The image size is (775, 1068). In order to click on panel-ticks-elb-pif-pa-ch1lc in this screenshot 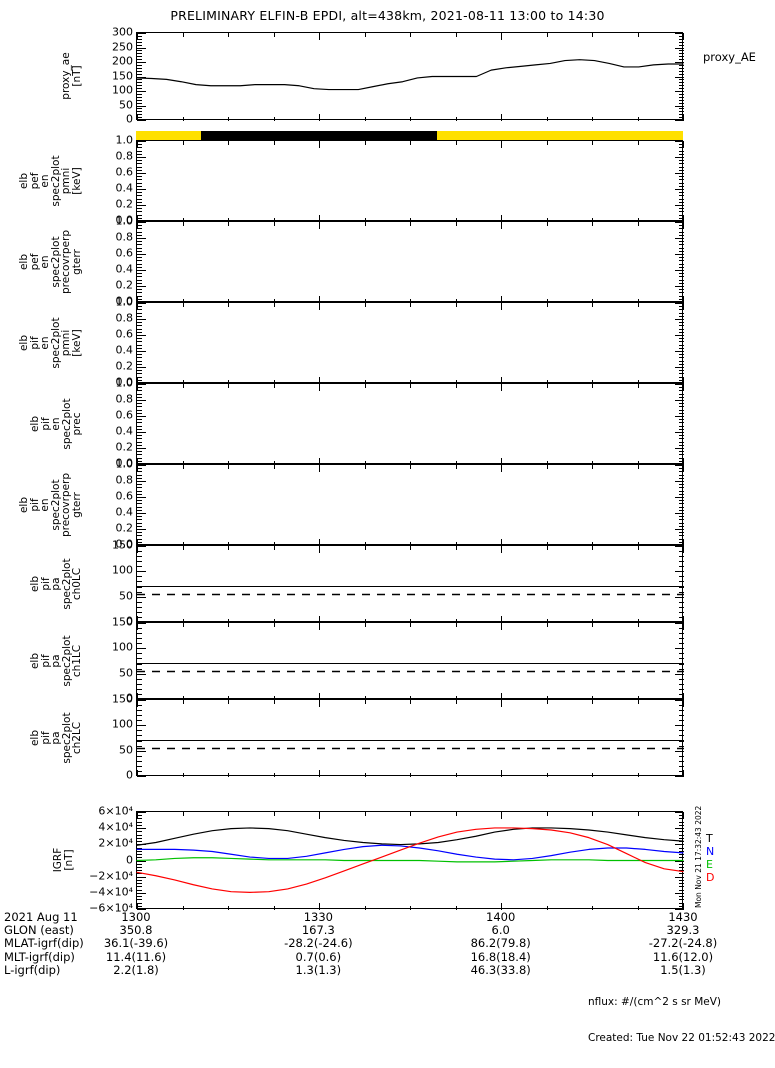, I will do `click(410, 661)`.